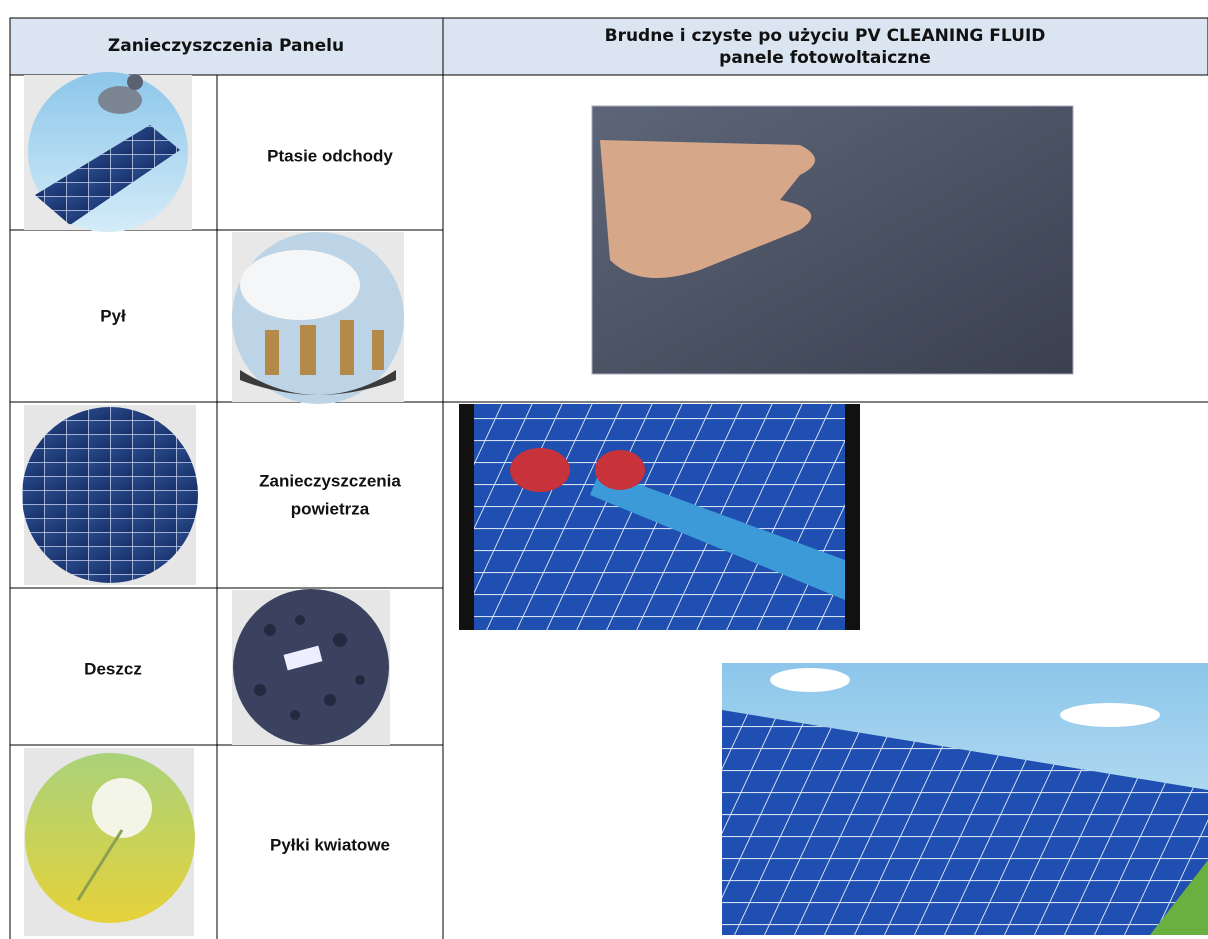 The image size is (1208, 939). Describe the element at coordinates (832, 240) in the screenshot. I see `dirty-panel-photo` at that location.